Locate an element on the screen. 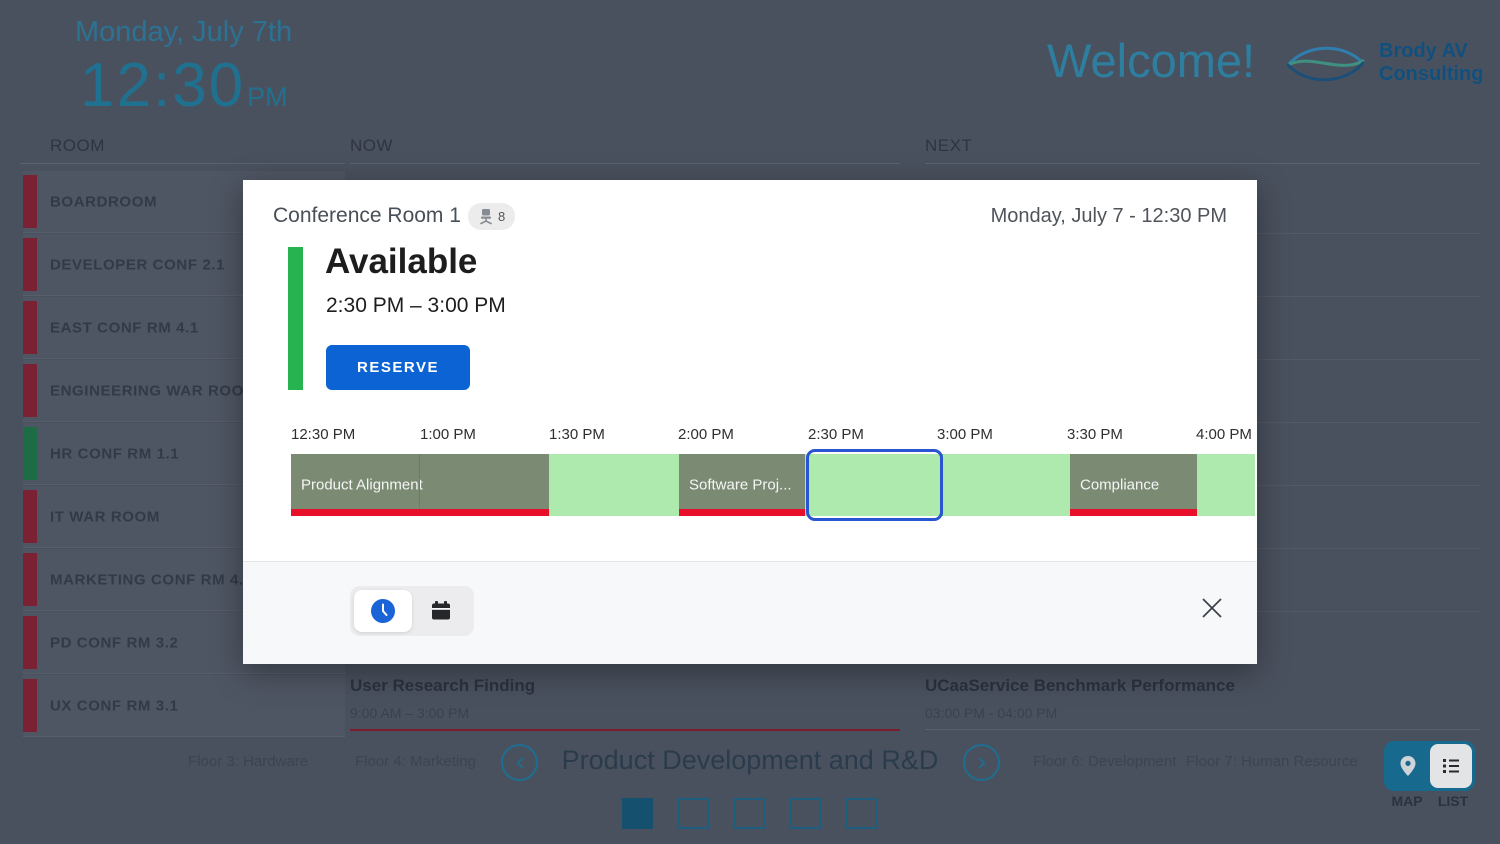 Image resolution: width=1500 pixels, height=844 pixels. room-name: MARKETING CONF RM 4.2 is located at coordinates (151, 579).